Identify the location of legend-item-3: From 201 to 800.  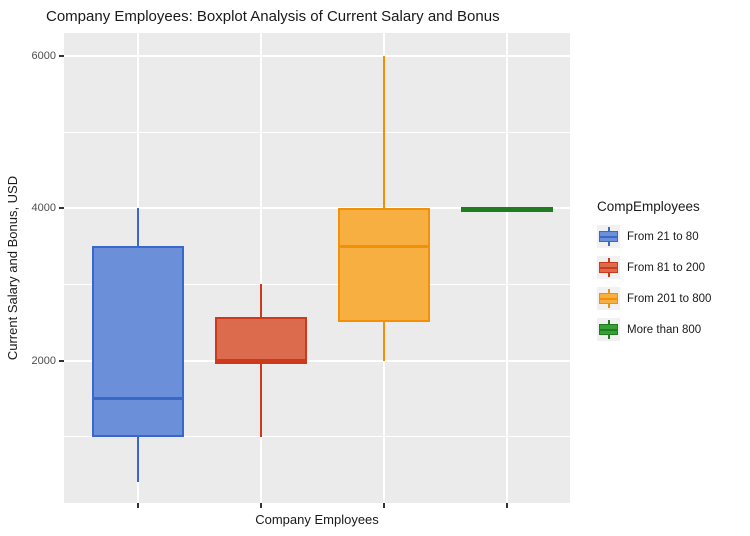
(672, 298).